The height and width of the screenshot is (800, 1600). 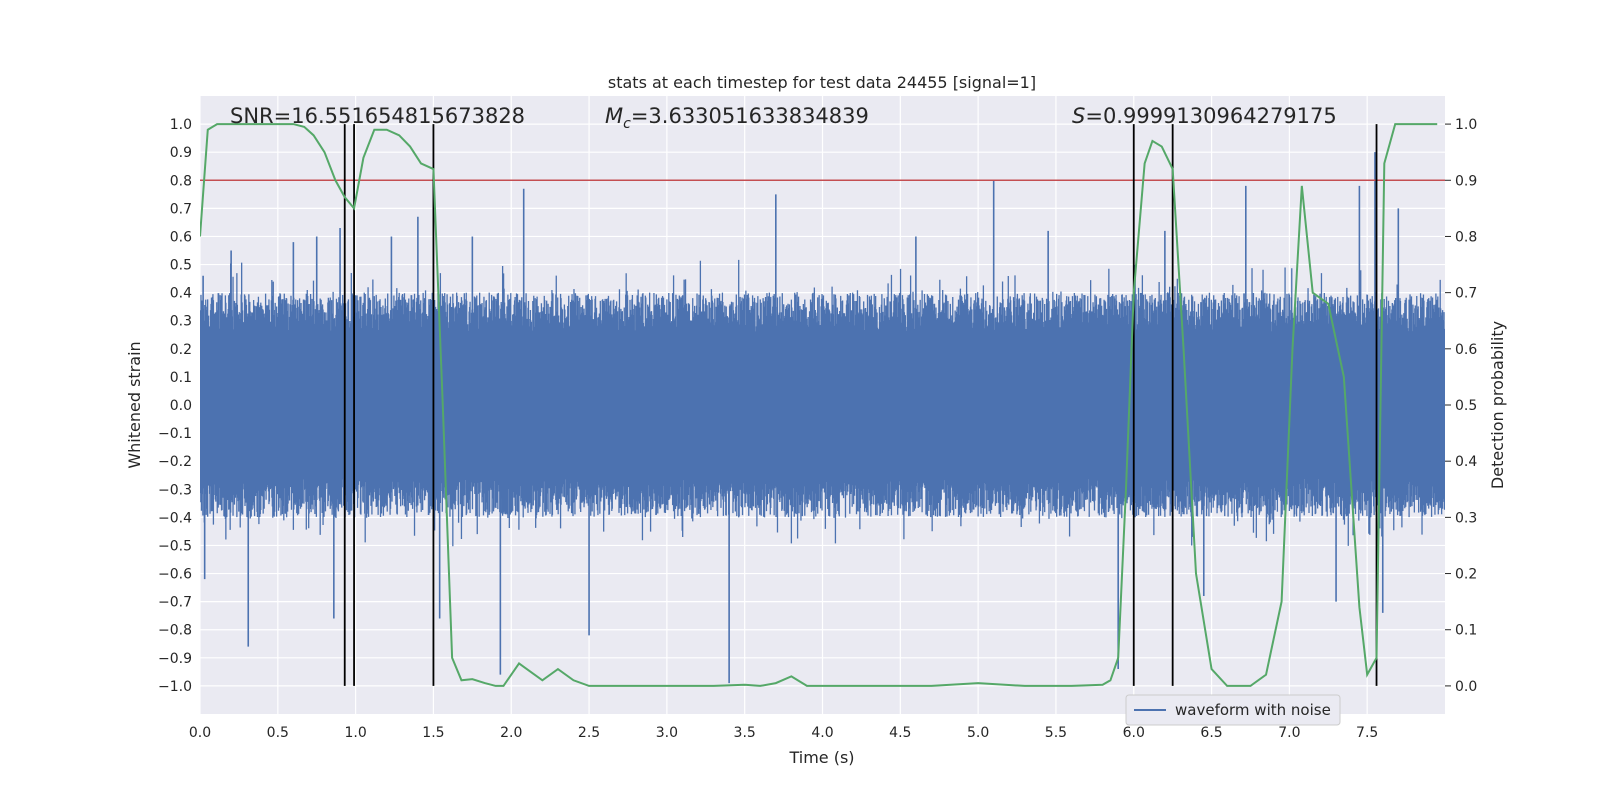 I want to click on x-tick-label-4: 2.0, so click(x=511, y=733).